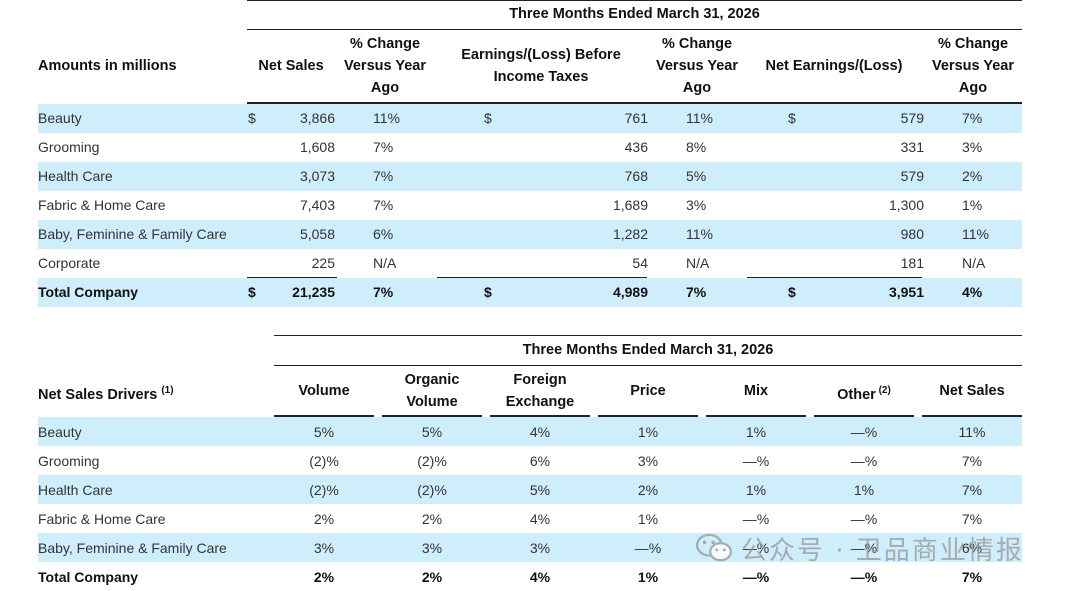 This screenshot has width=1080, height=591. I want to click on col-price-line: Price, so click(648, 391).